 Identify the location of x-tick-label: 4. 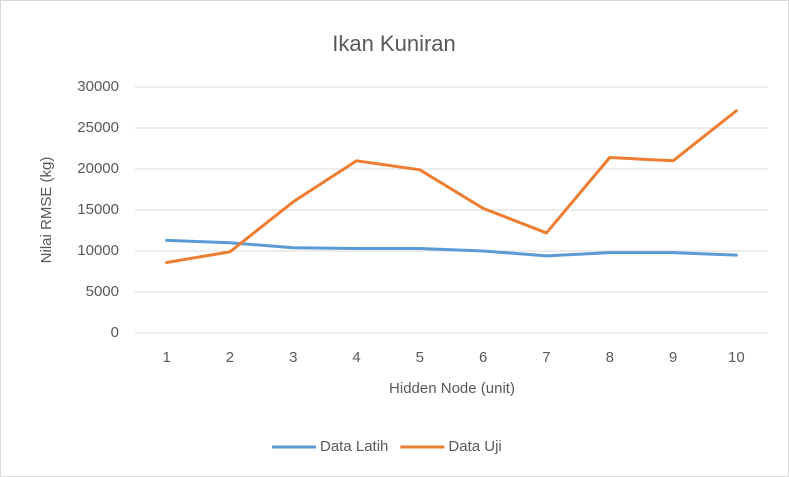
(356, 357).